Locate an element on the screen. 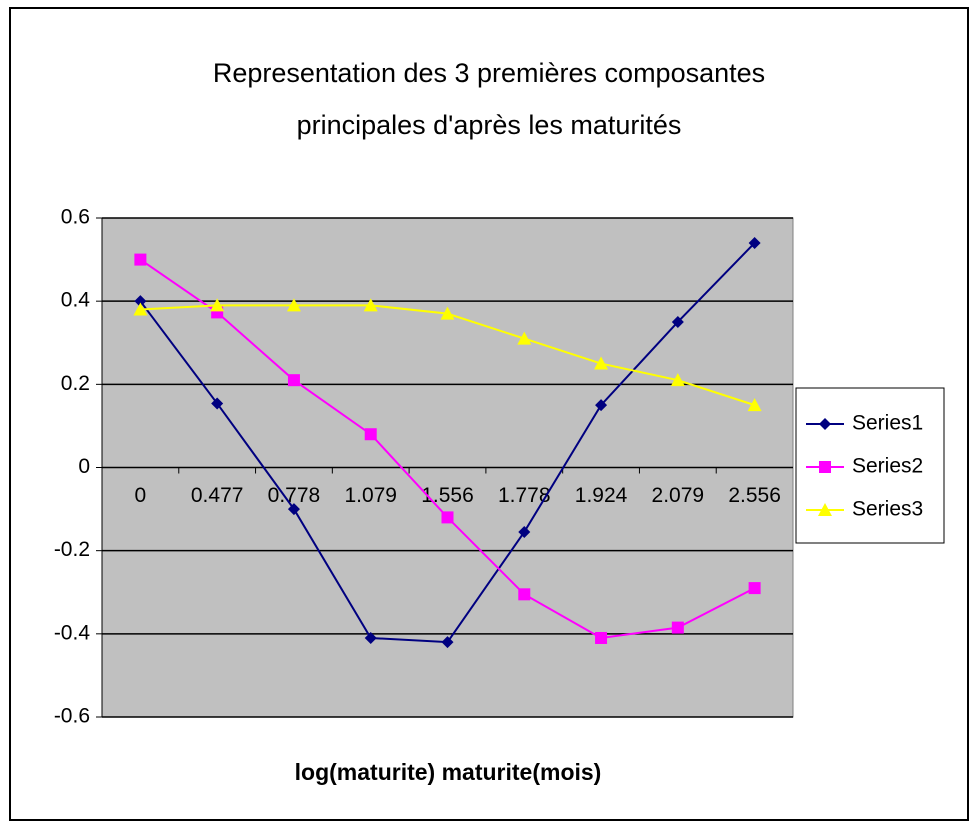  x-tick-label: 1.556 is located at coordinates (447, 495).